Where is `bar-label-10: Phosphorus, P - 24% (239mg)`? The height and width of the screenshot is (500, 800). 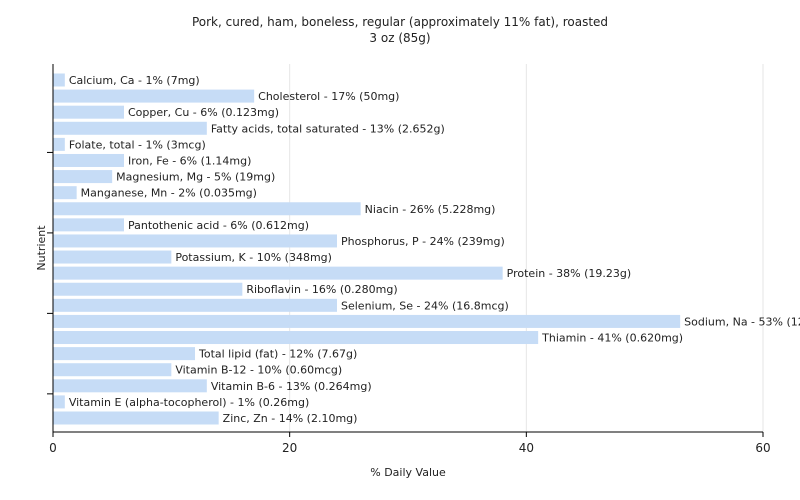 bar-label-10: Phosphorus, P - 24% (239mg) is located at coordinates (423, 241).